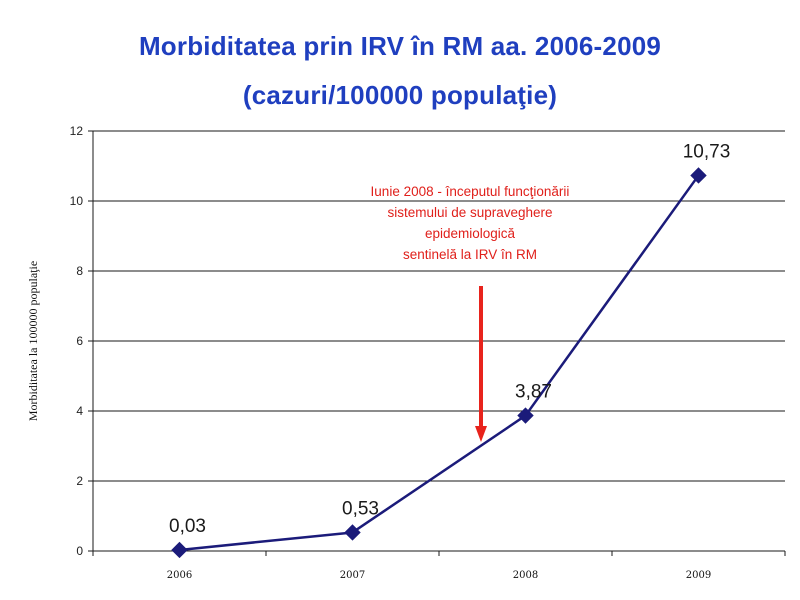 The width and height of the screenshot is (800, 600). What do you see at coordinates (470, 191) in the screenshot?
I see `annotation-line: Iunie 2008 - începutul funcţionării` at bounding box center [470, 191].